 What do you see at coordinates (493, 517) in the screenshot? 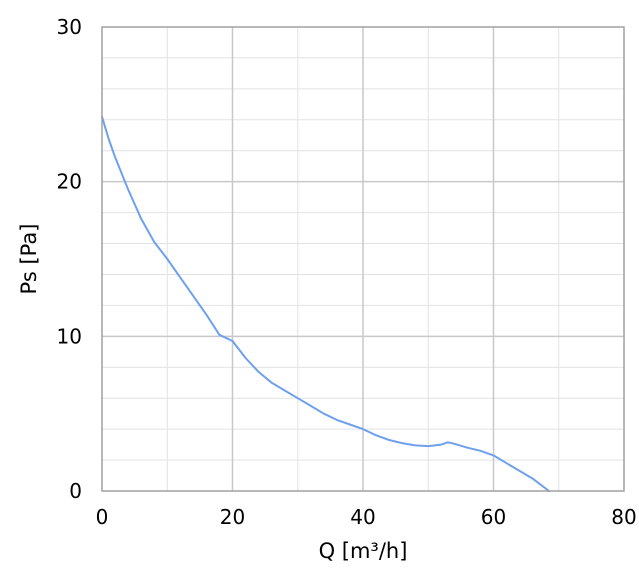
I see `x-tick-label: 60` at bounding box center [493, 517].